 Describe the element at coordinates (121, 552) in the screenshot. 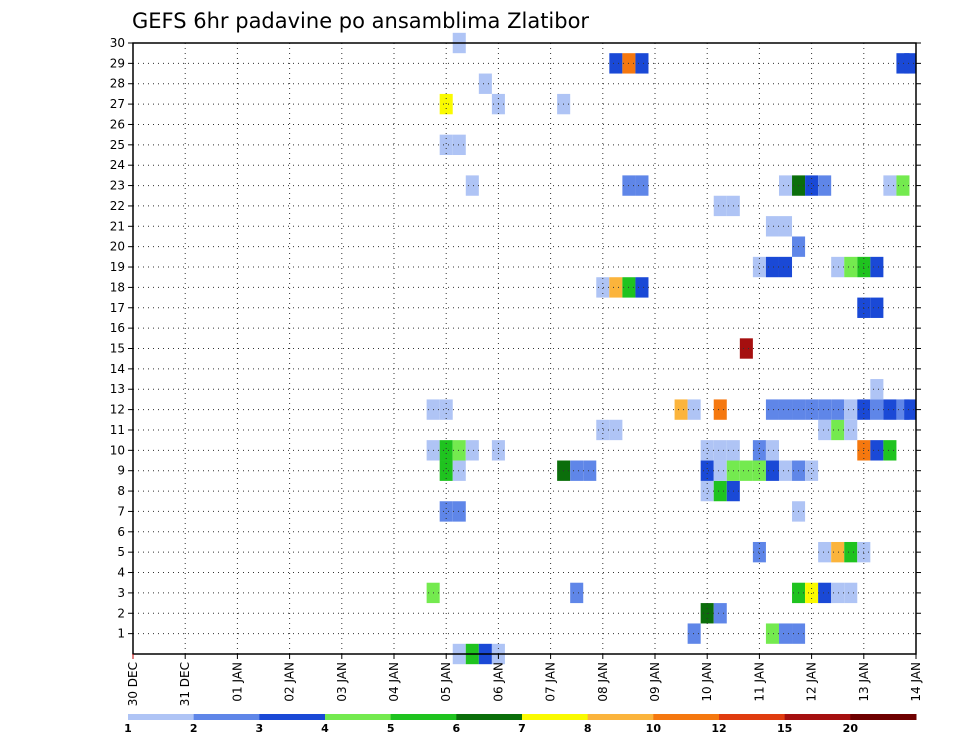

I see `y-tick-label: 5` at that location.